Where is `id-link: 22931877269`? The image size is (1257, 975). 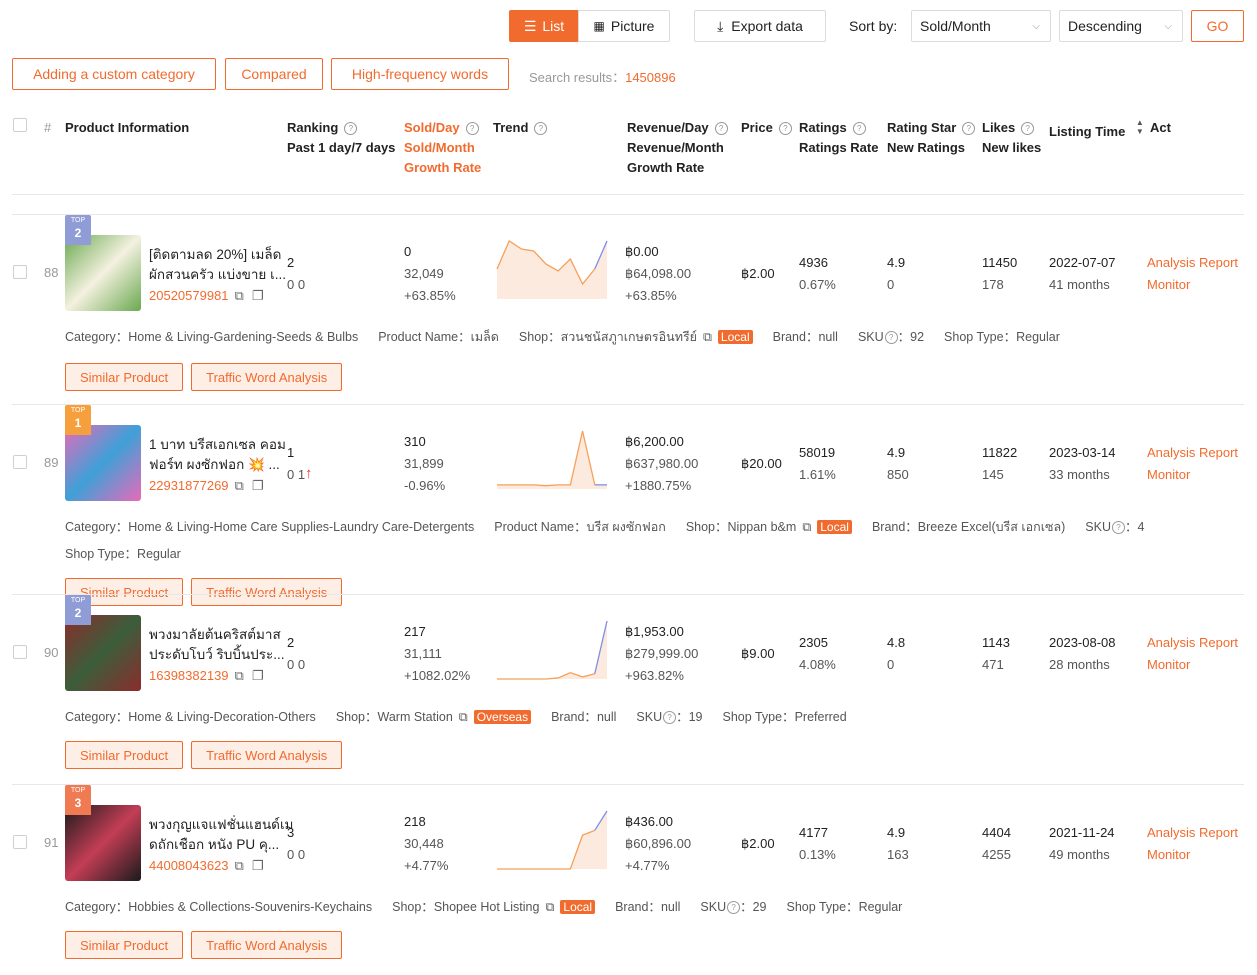
id-link: 22931877269 is located at coordinates (189, 485).